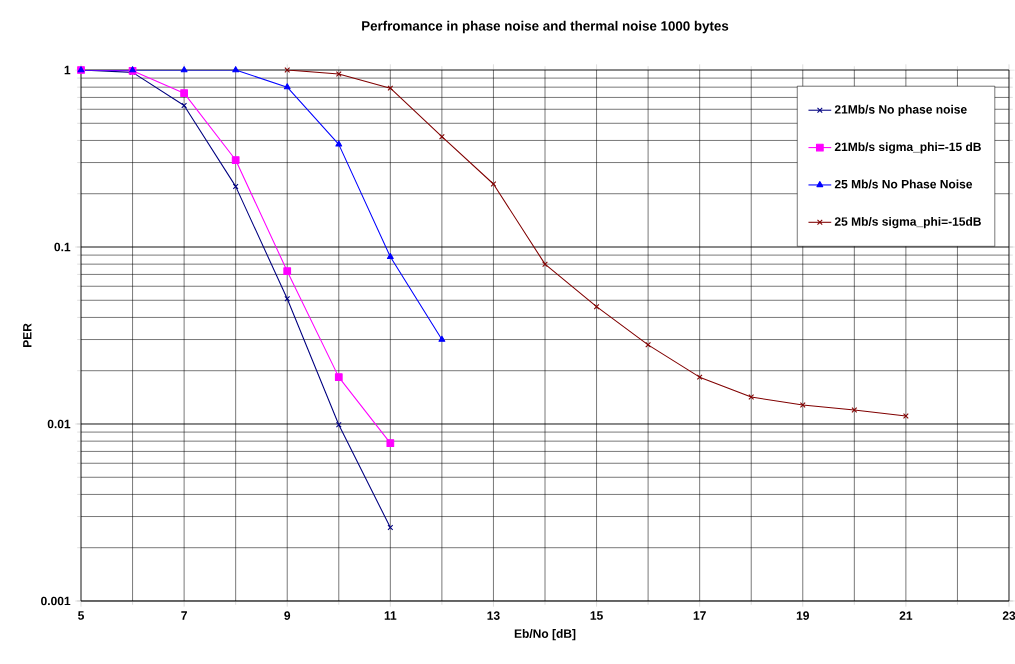  What do you see at coordinates (699, 615) in the screenshot?
I see `x-tick-label: 17` at bounding box center [699, 615].